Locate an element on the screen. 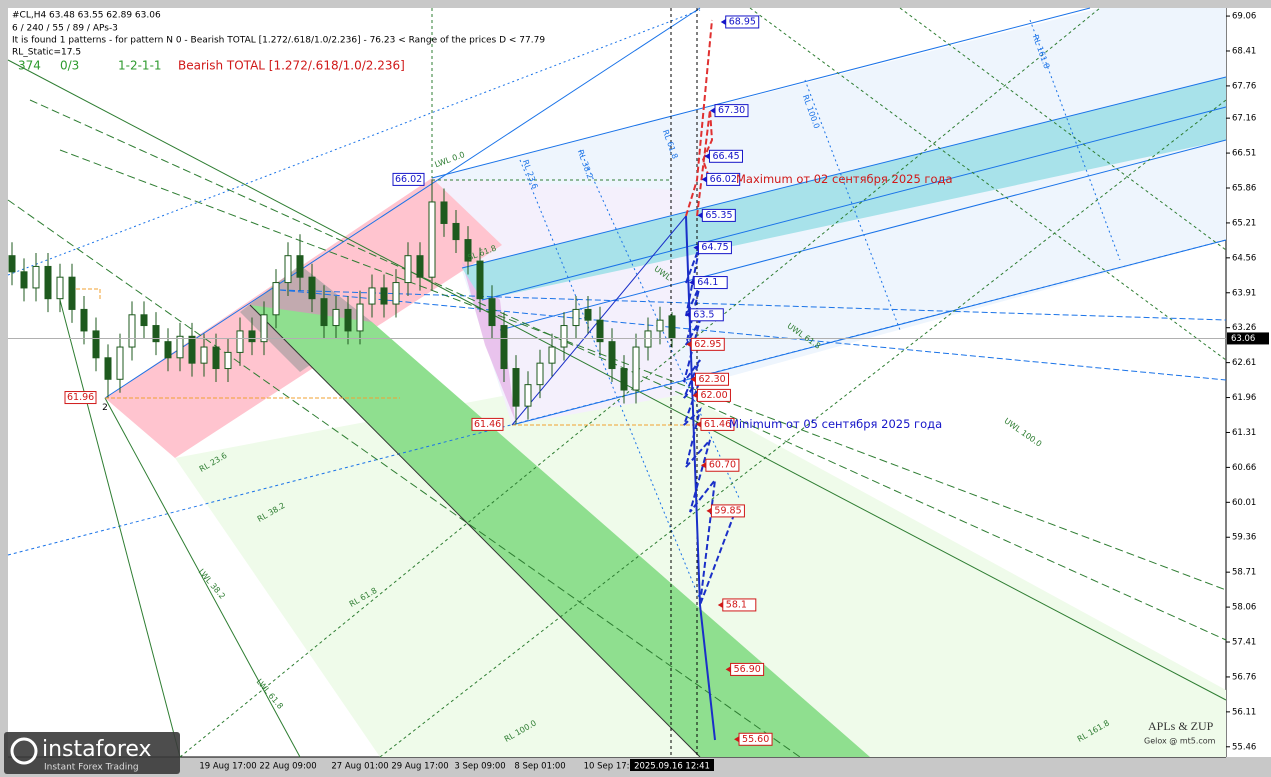 This screenshot has width=1271, height=777. y-tick-label: 58.71 is located at coordinates (1244, 573).